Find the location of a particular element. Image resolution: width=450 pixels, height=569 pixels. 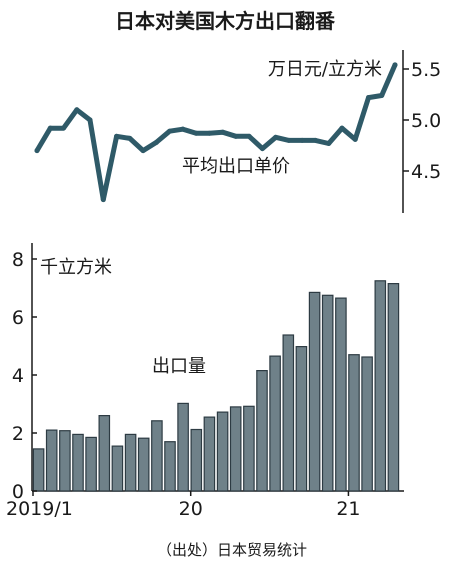

price-unit-label: 万日元/立方米 is located at coordinates (325, 69).